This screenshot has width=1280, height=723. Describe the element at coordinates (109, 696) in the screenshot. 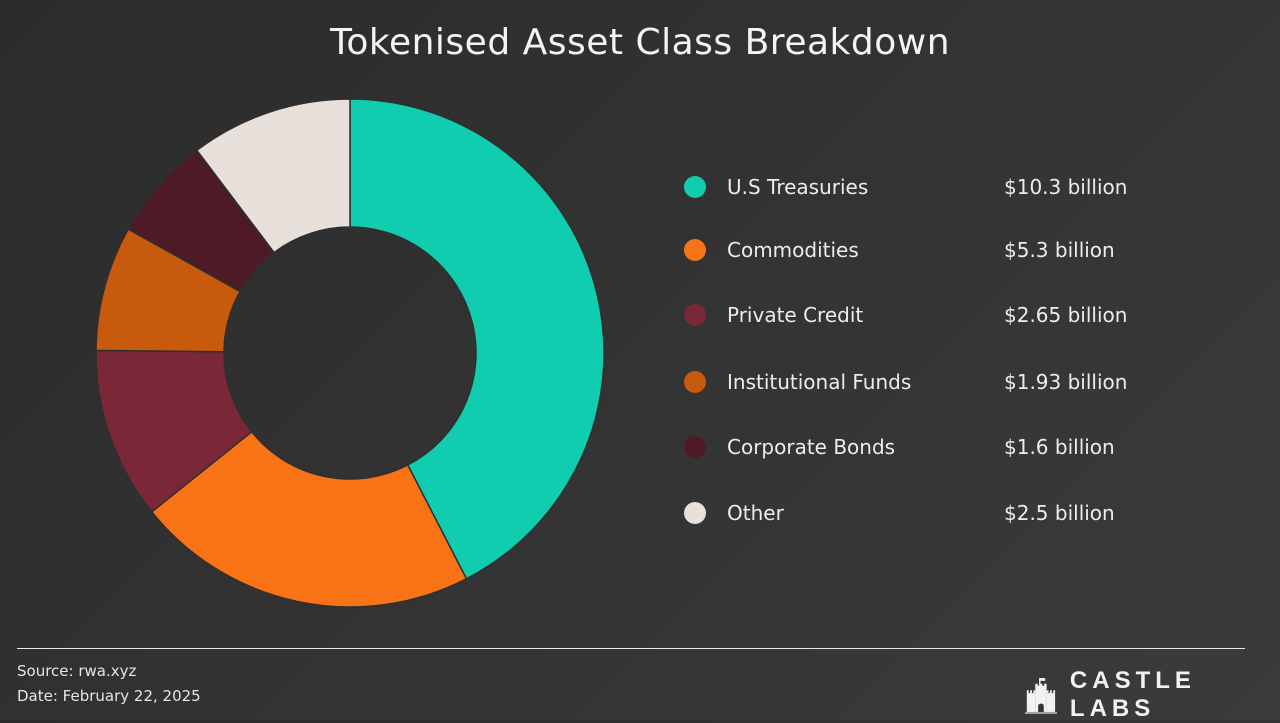

I see `date-text: Date: February 22, 2025` at that location.